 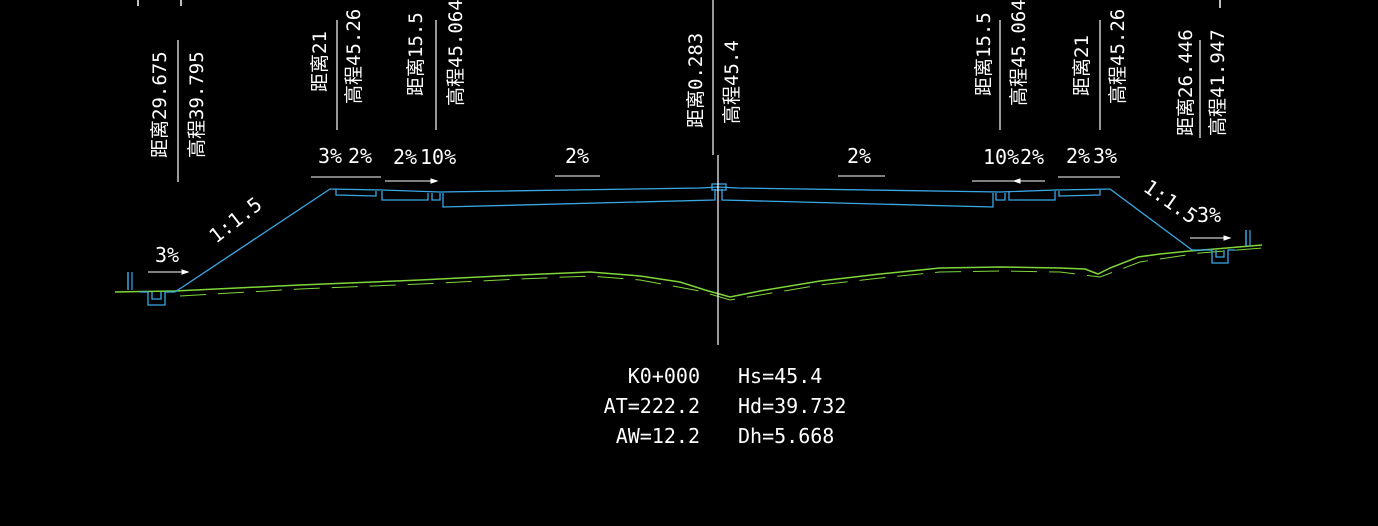 What do you see at coordinates (197, 104) in the screenshot?
I see `left-toe-elev-label: 高程39.795` at bounding box center [197, 104].